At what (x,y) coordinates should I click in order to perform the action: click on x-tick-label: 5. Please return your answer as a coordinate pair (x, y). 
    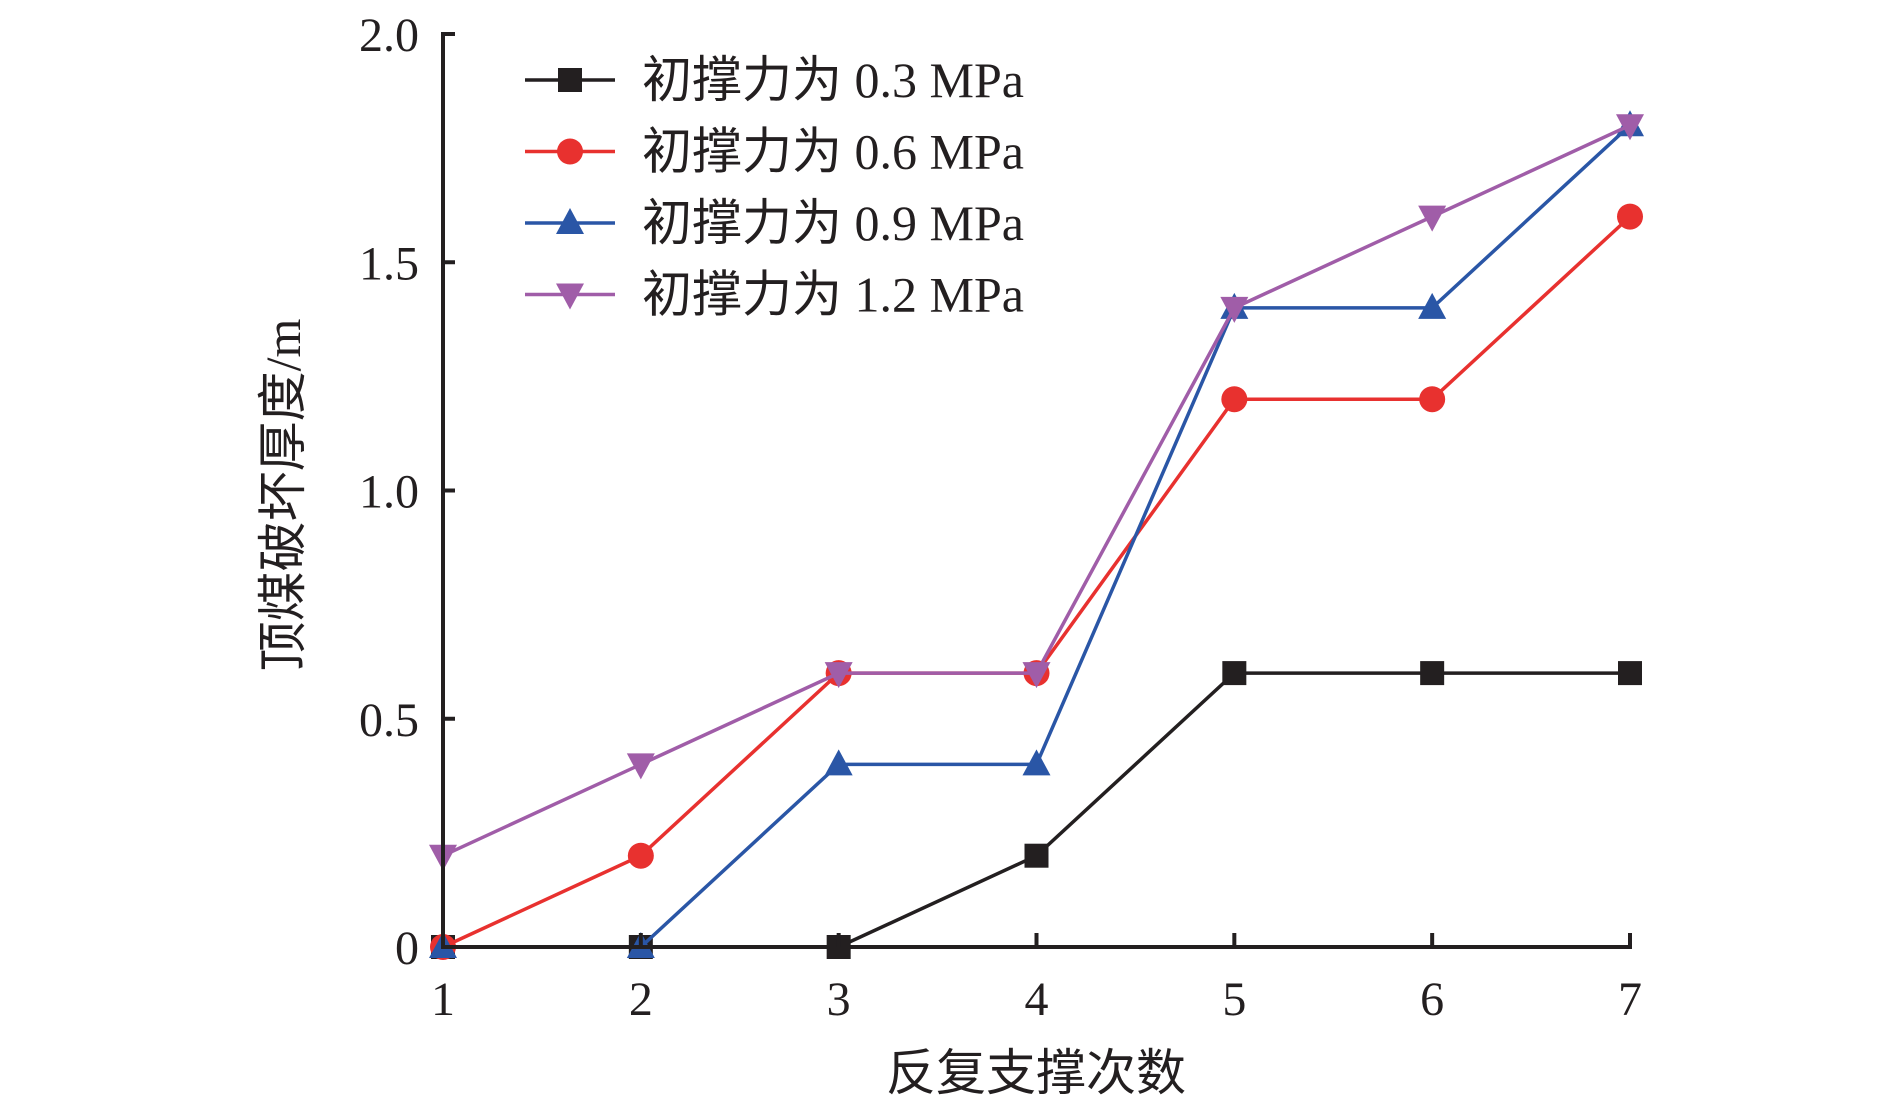
    Looking at the image, I should click on (1234, 999).